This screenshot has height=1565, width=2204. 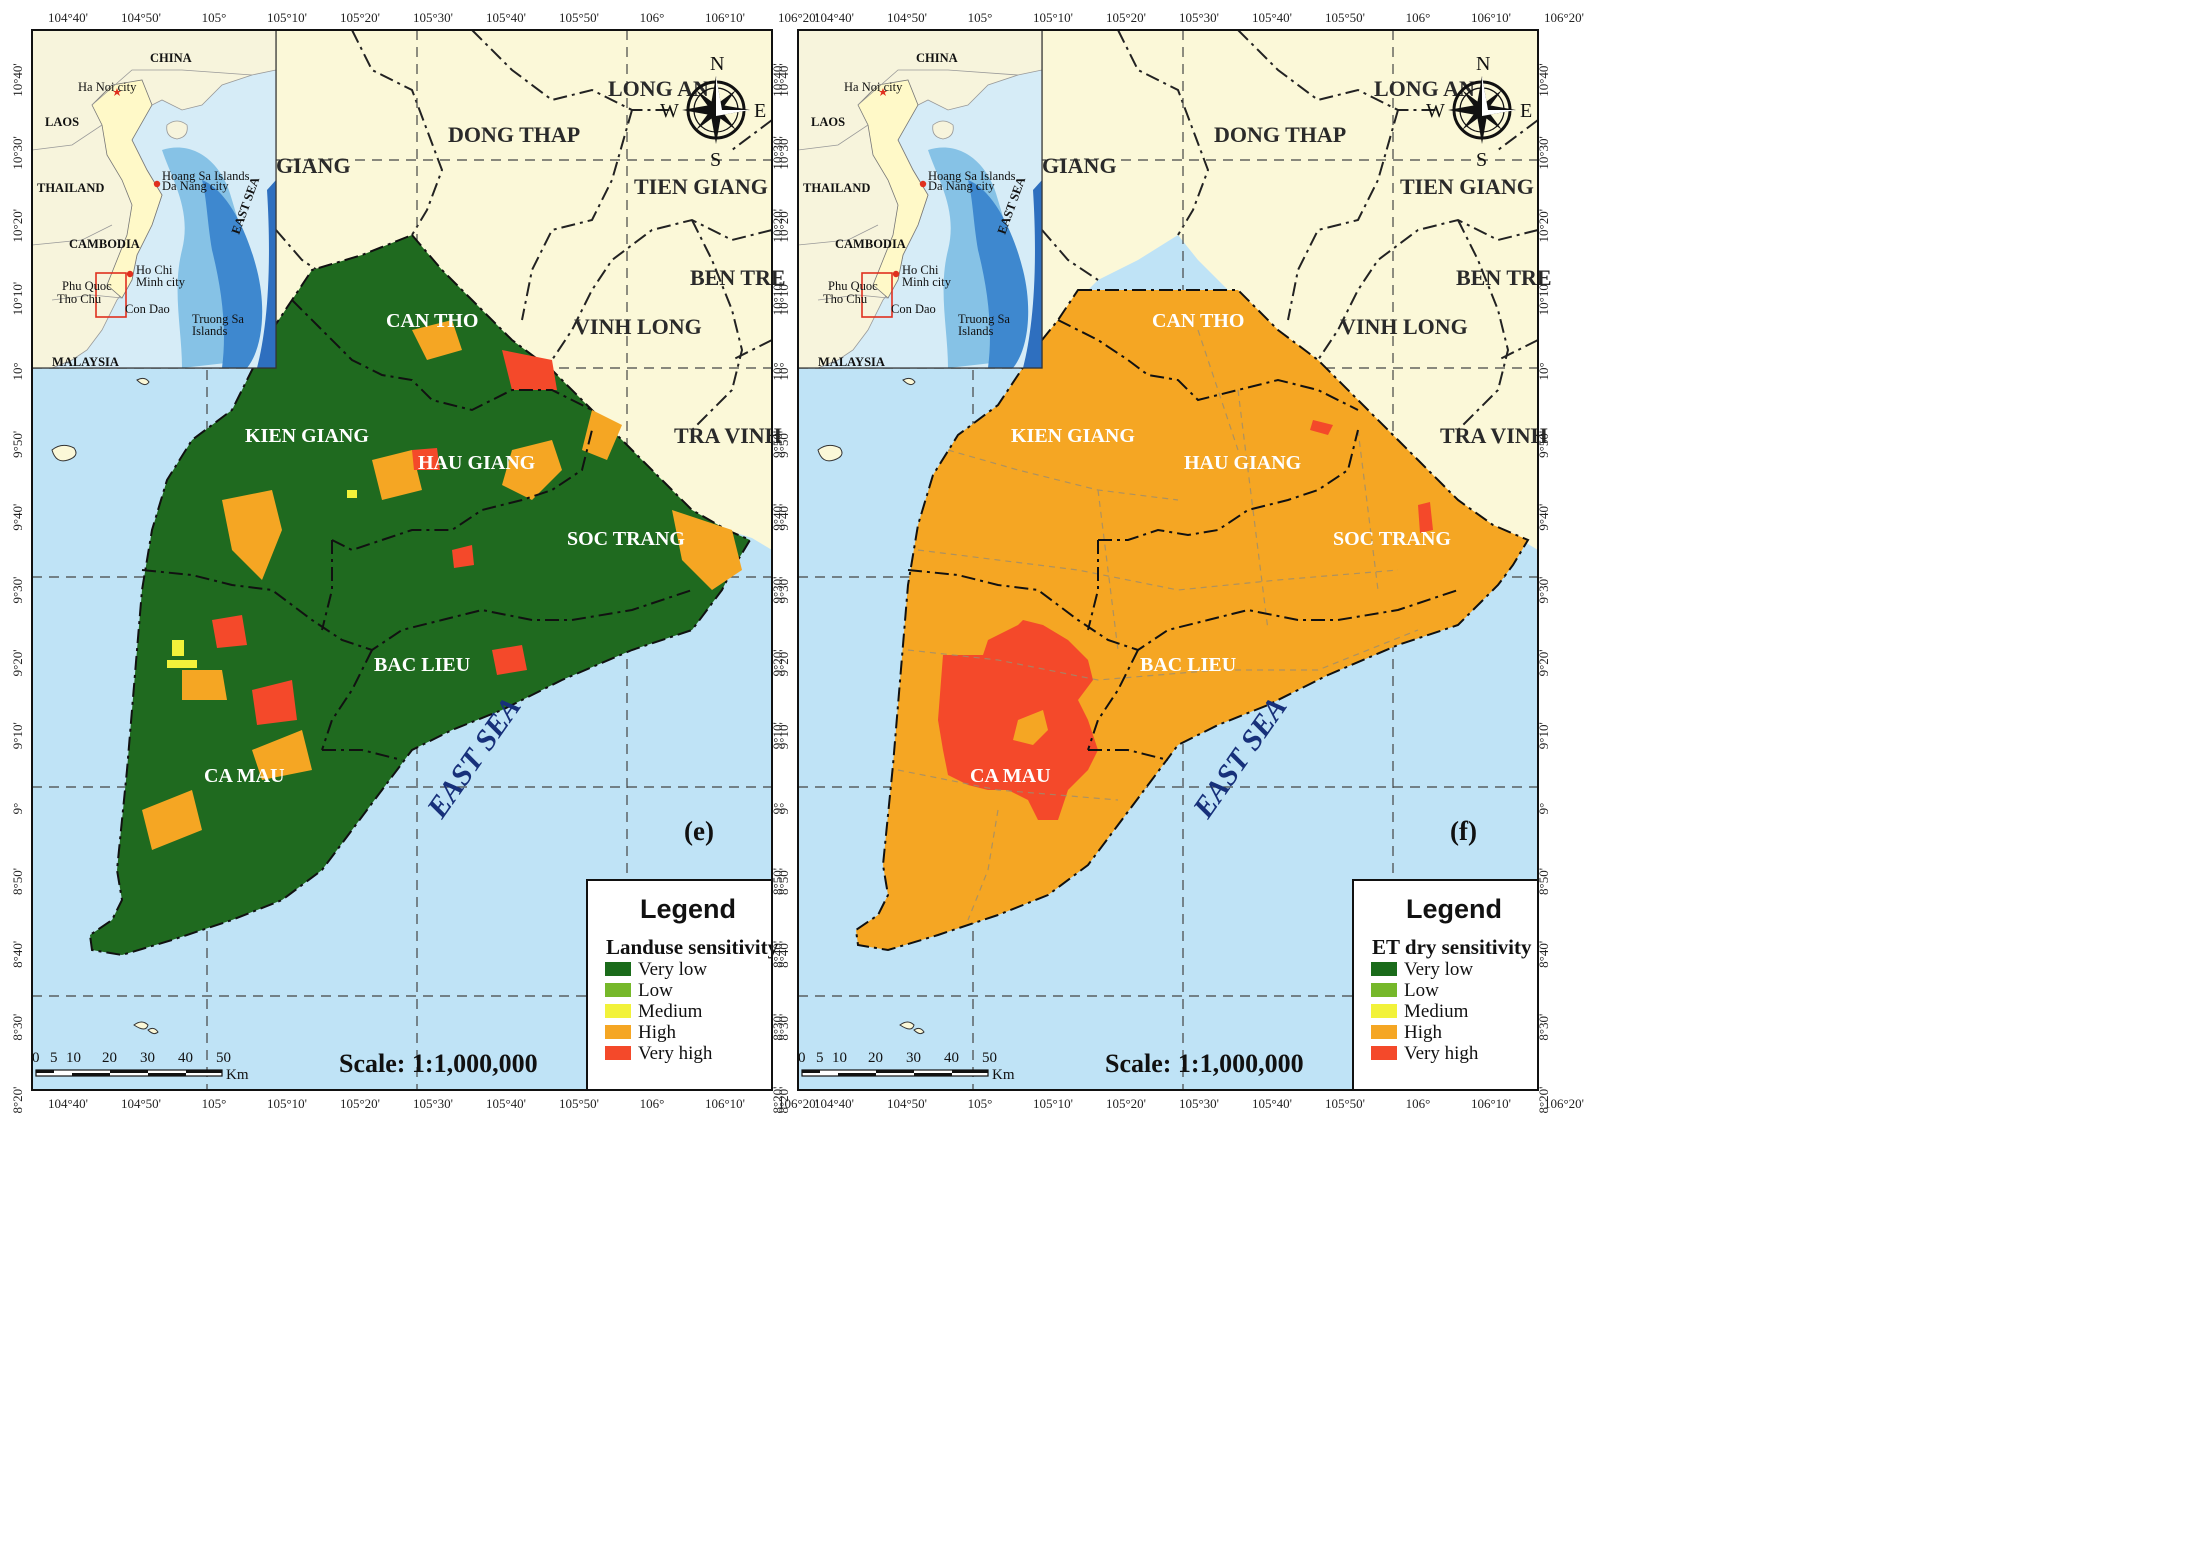 I want to click on compass-rose-icon: N S E W, so click(x=1479, y=112).